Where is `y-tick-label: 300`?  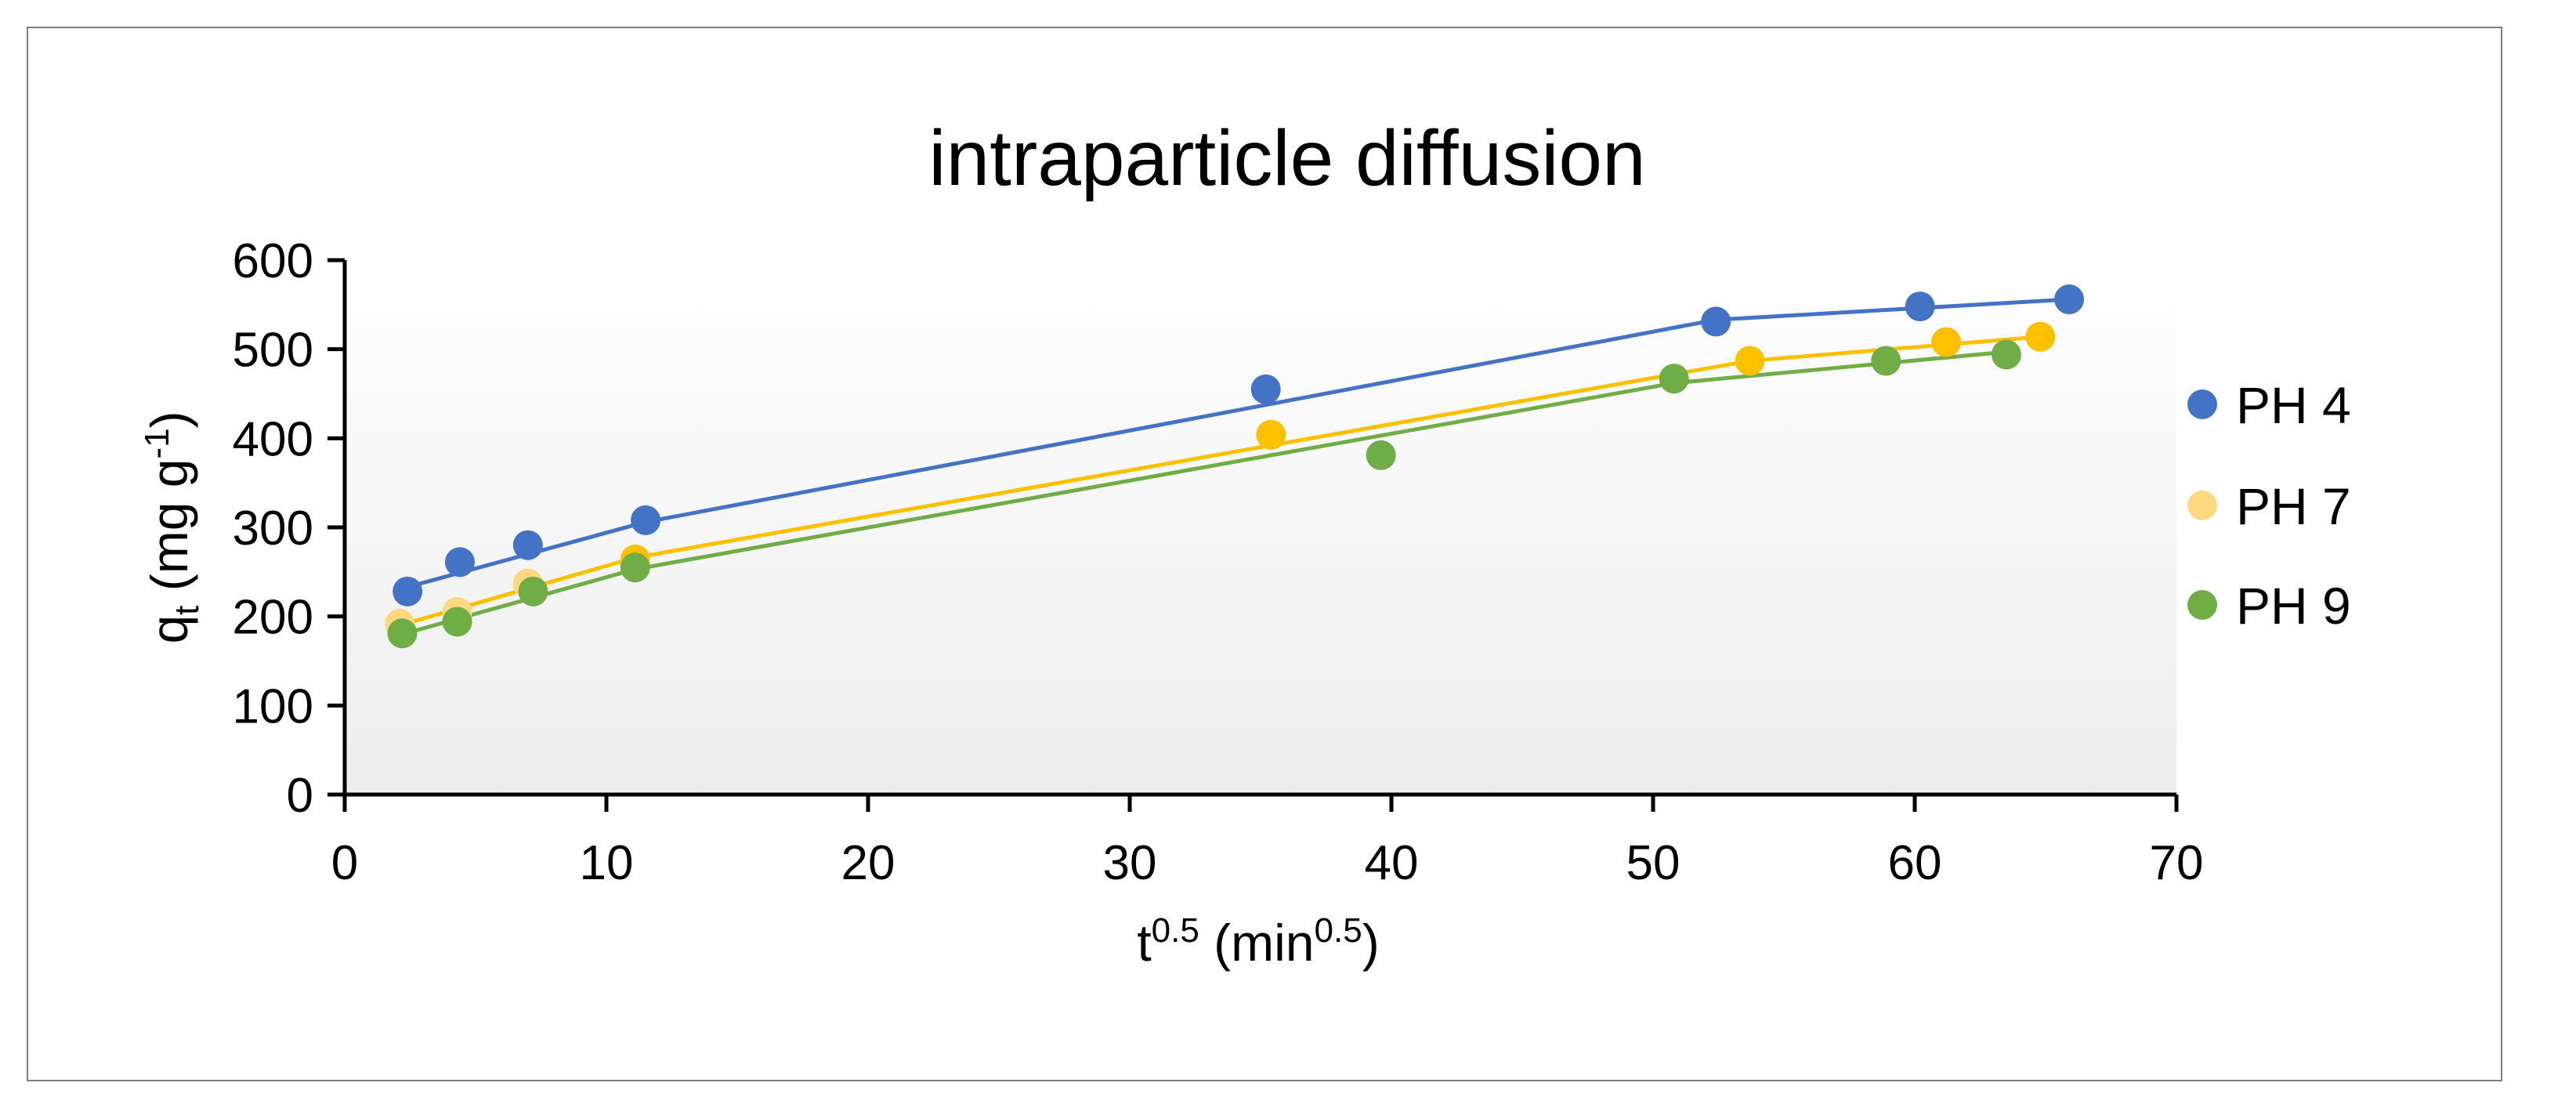 y-tick-label: 300 is located at coordinates (273, 528).